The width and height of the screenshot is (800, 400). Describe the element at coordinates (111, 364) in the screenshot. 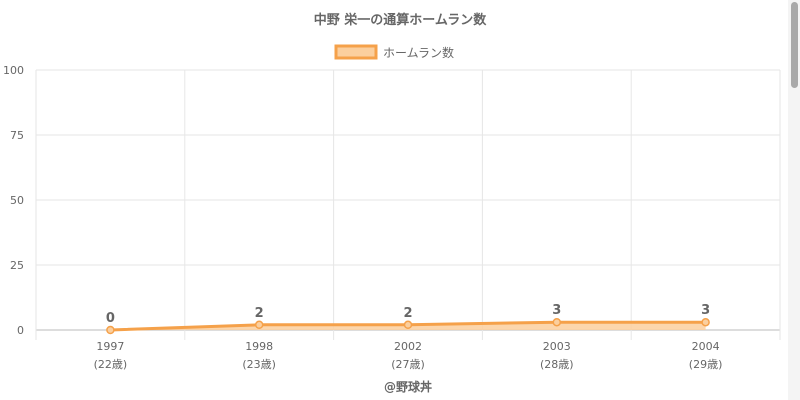

I see `x-tick-sublabel: (22歳)` at that location.